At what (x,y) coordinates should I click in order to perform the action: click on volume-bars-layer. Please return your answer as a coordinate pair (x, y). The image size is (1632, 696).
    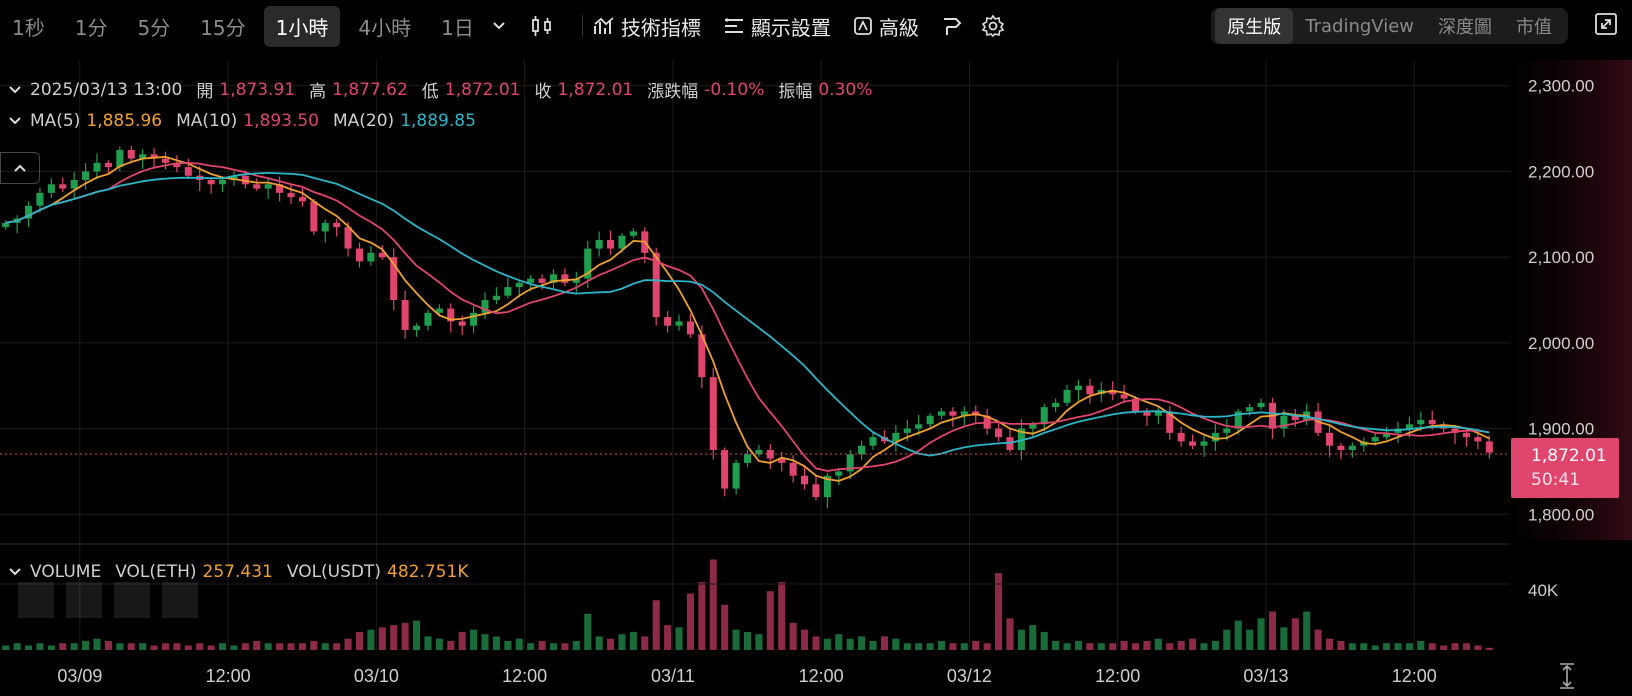
    Looking at the image, I should click on (755, 604).